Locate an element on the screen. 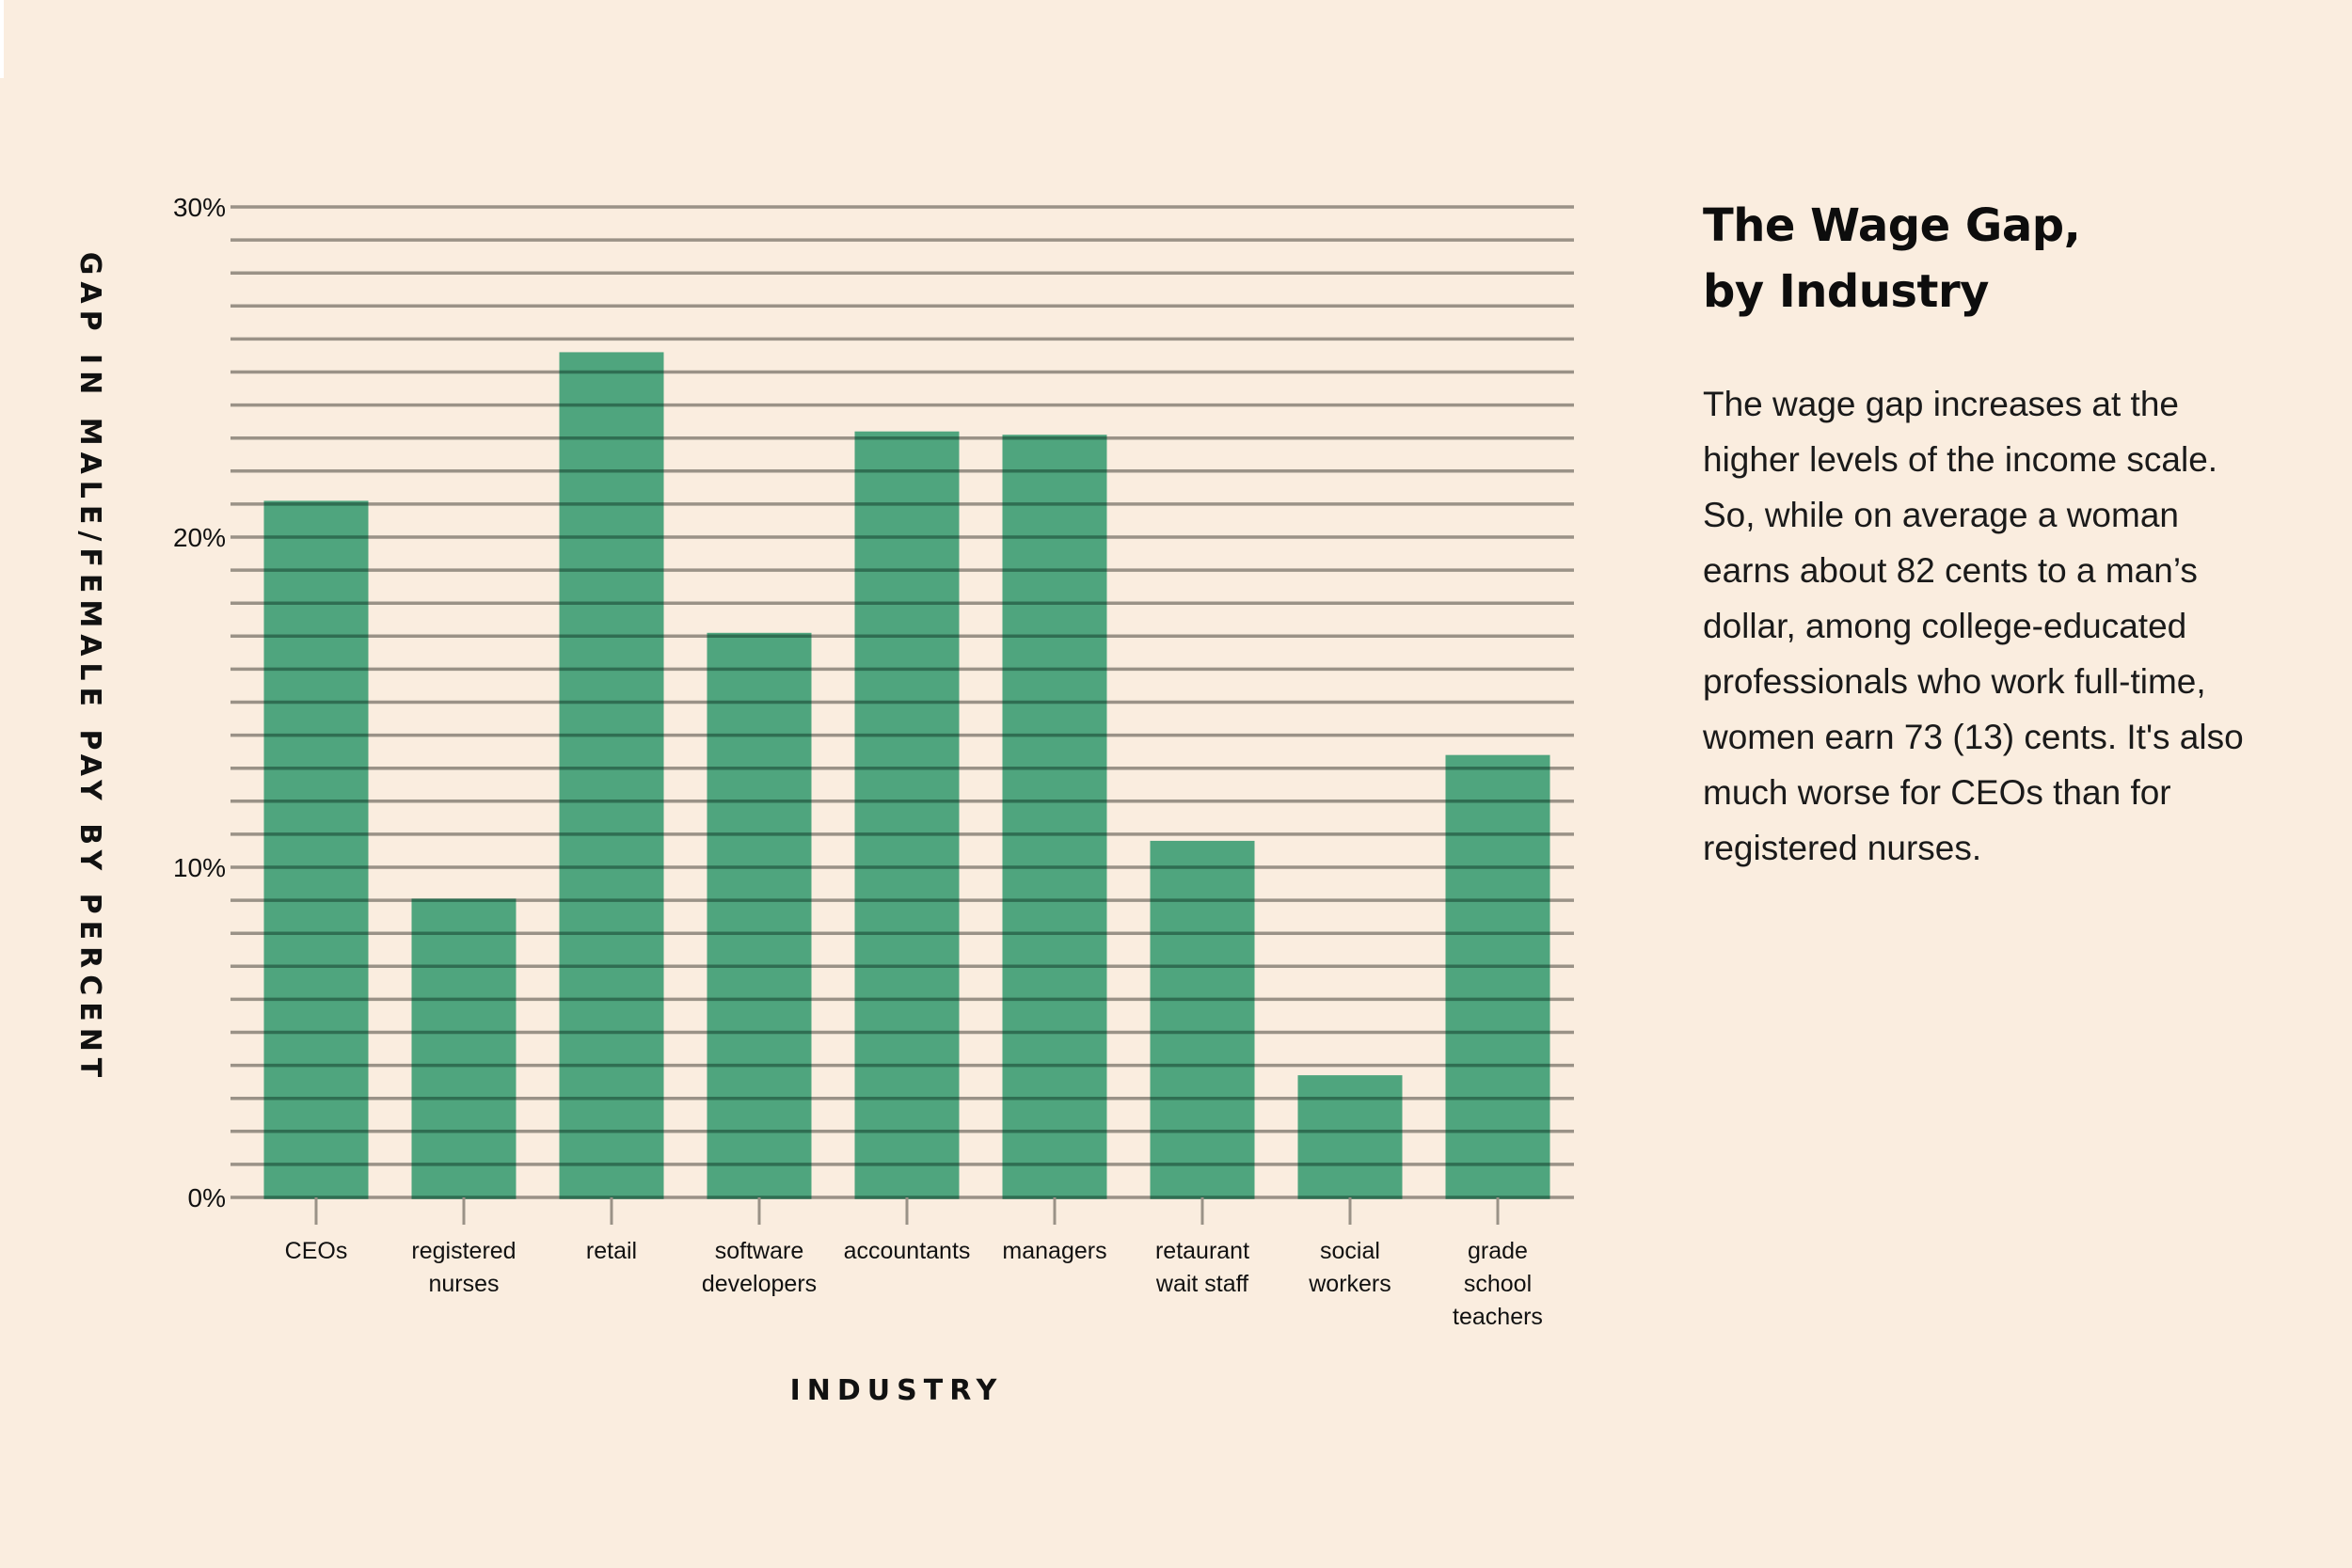  x-tick-label: social is located at coordinates (1350, 1251).